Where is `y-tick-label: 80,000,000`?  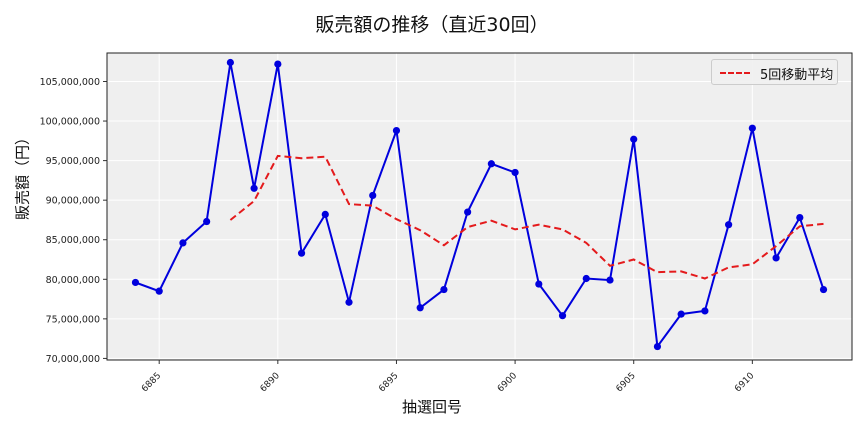
y-tick-label: 80,000,000 is located at coordinates (73, 280).